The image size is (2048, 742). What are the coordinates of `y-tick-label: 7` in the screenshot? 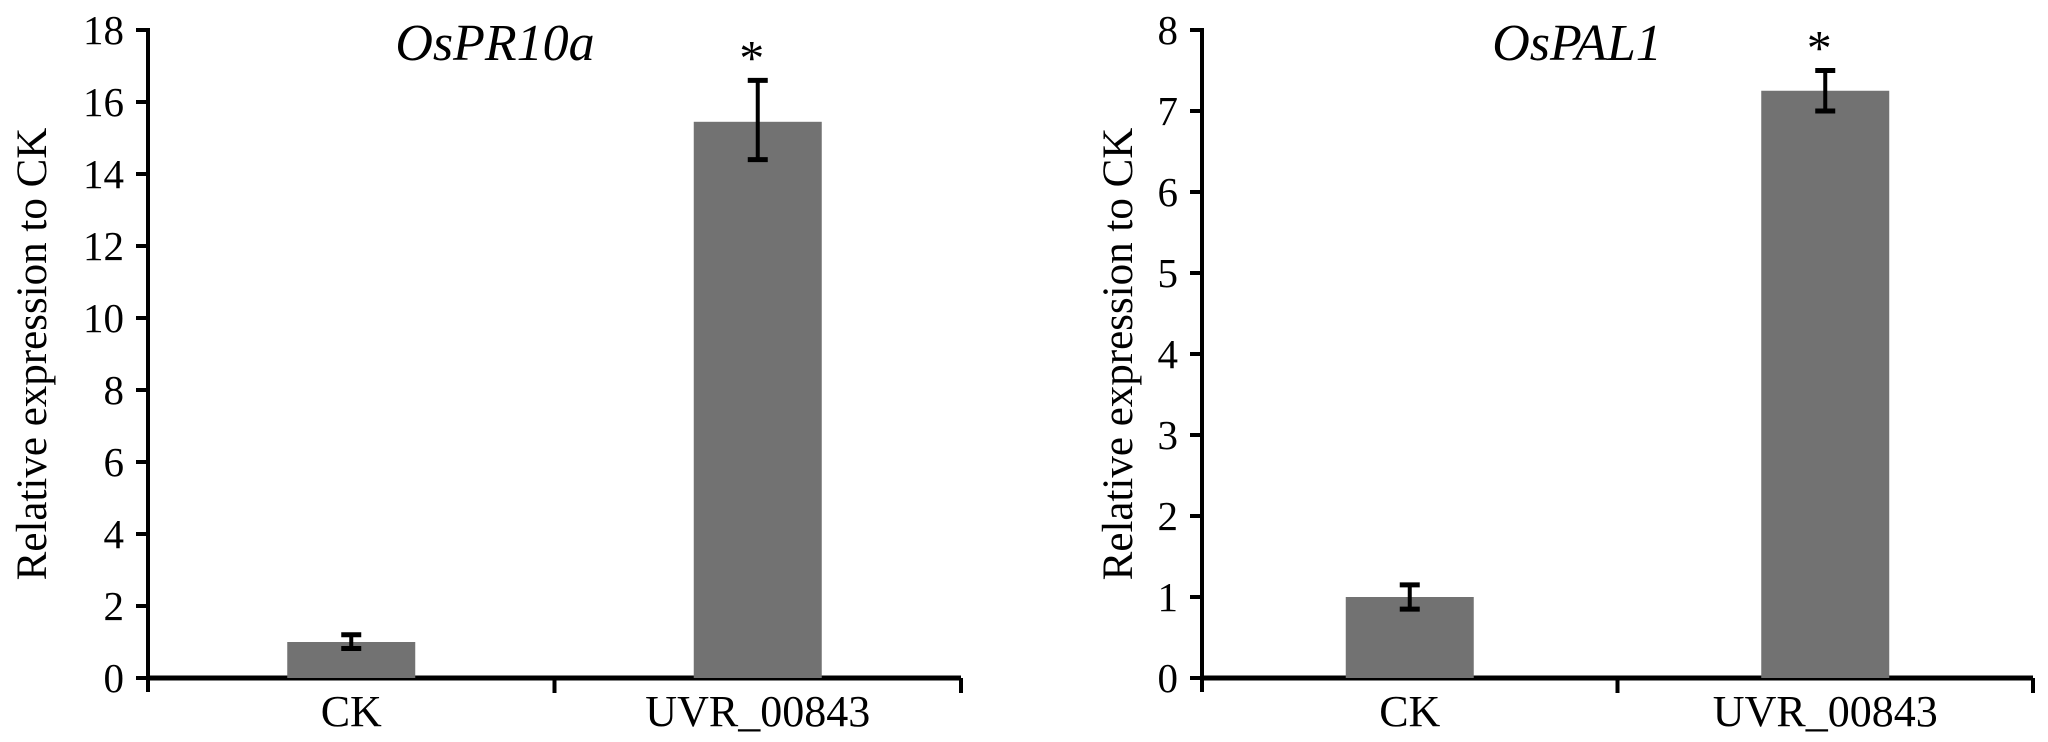 It's located at (1168, 111).